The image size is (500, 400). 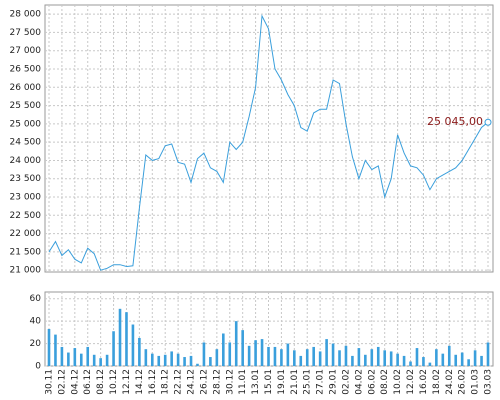 I want to click on x-tick-label: 16.02, so click(x=424, y=382).